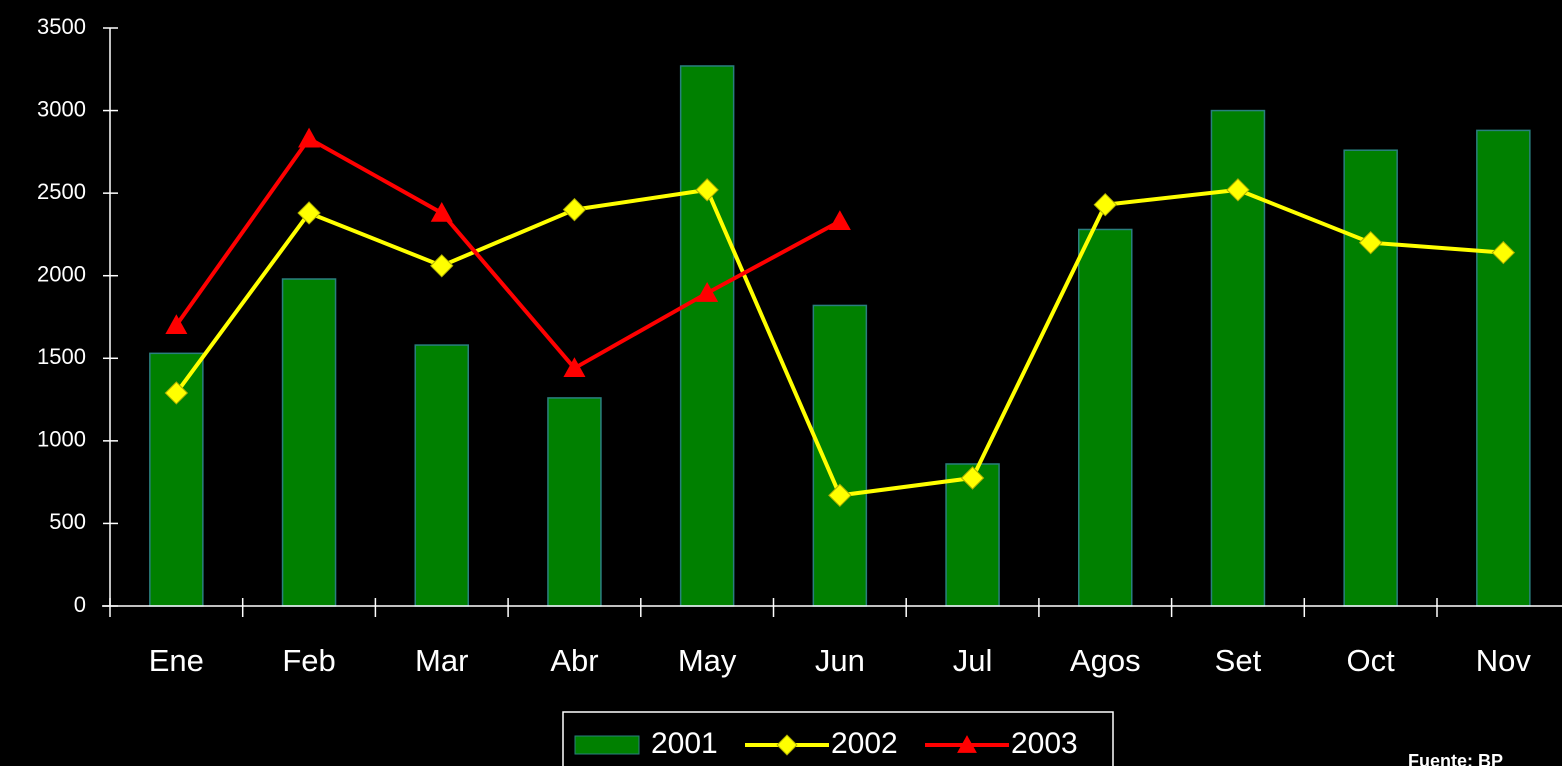 The height and width of the screenshot is (766, 1562). I want to click on legend-label: 2001, so click(684, 743).